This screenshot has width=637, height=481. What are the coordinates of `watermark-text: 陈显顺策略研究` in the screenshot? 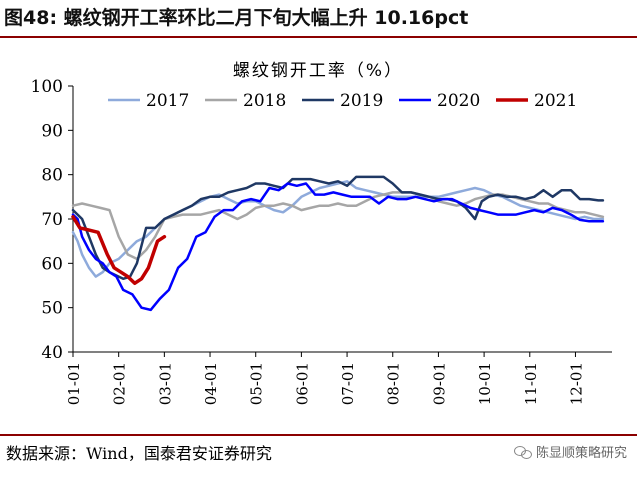 It's located at (581, 453).